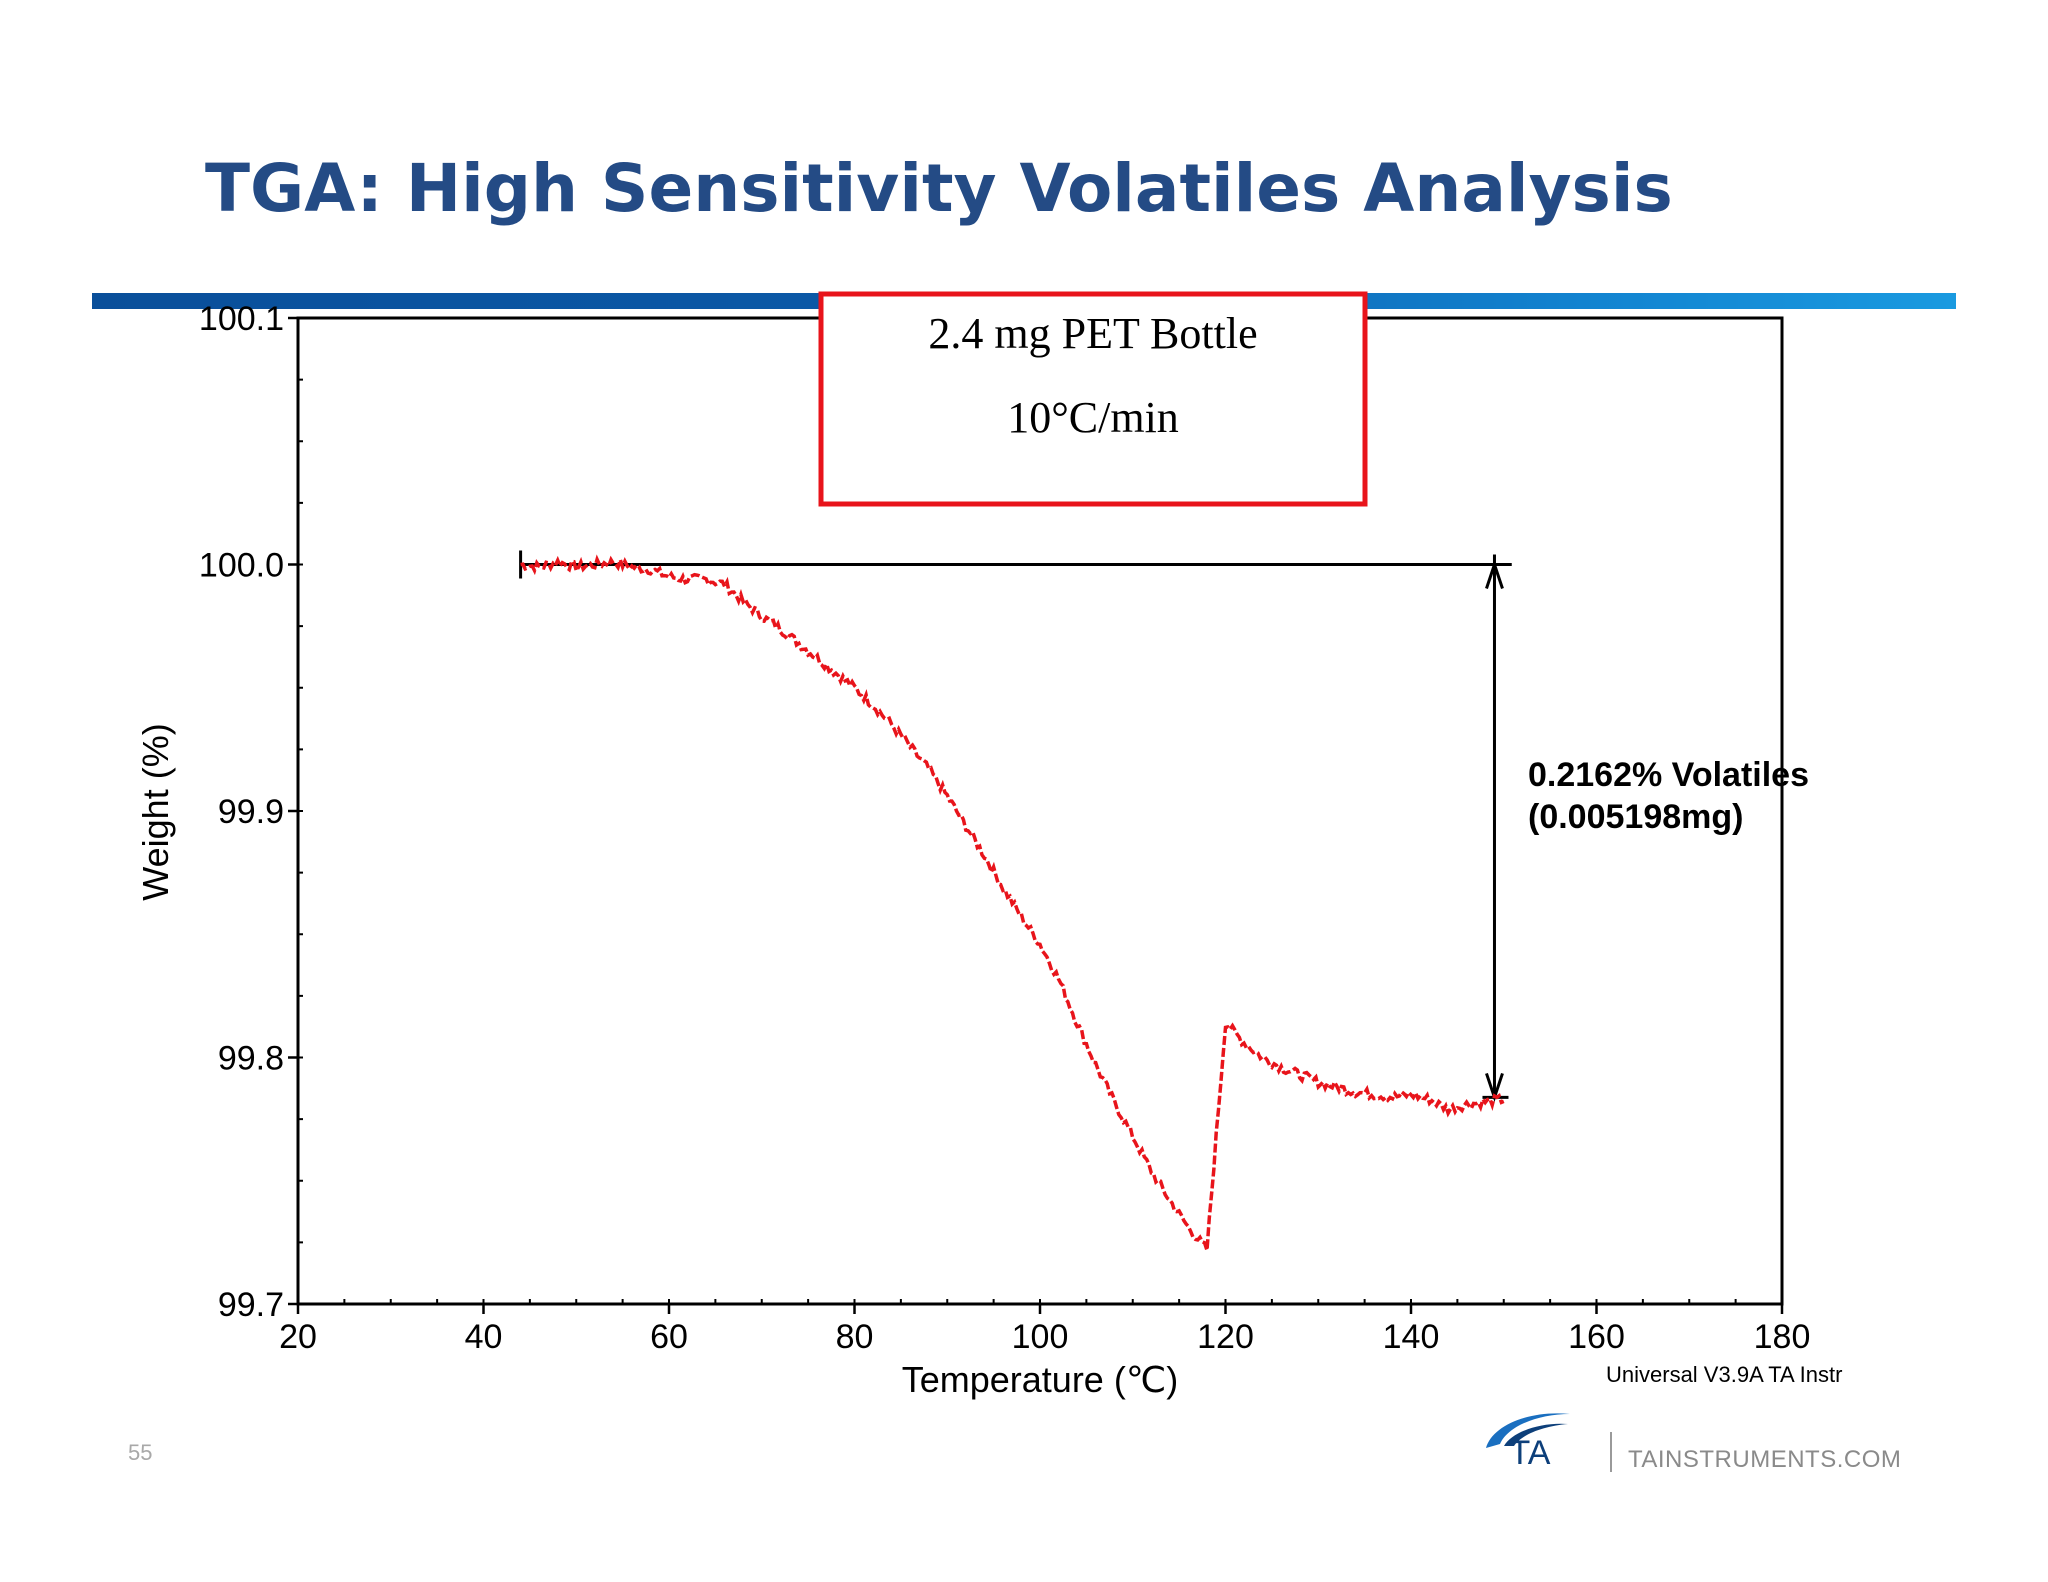 Image resolution: width=2048 pixels, height=1582 pixels. What do you see at coordinates (1635, 817) in the screenshot?
I see `step-annotation-line2: (0.005198mg)` at bounding box center [1635, 817].